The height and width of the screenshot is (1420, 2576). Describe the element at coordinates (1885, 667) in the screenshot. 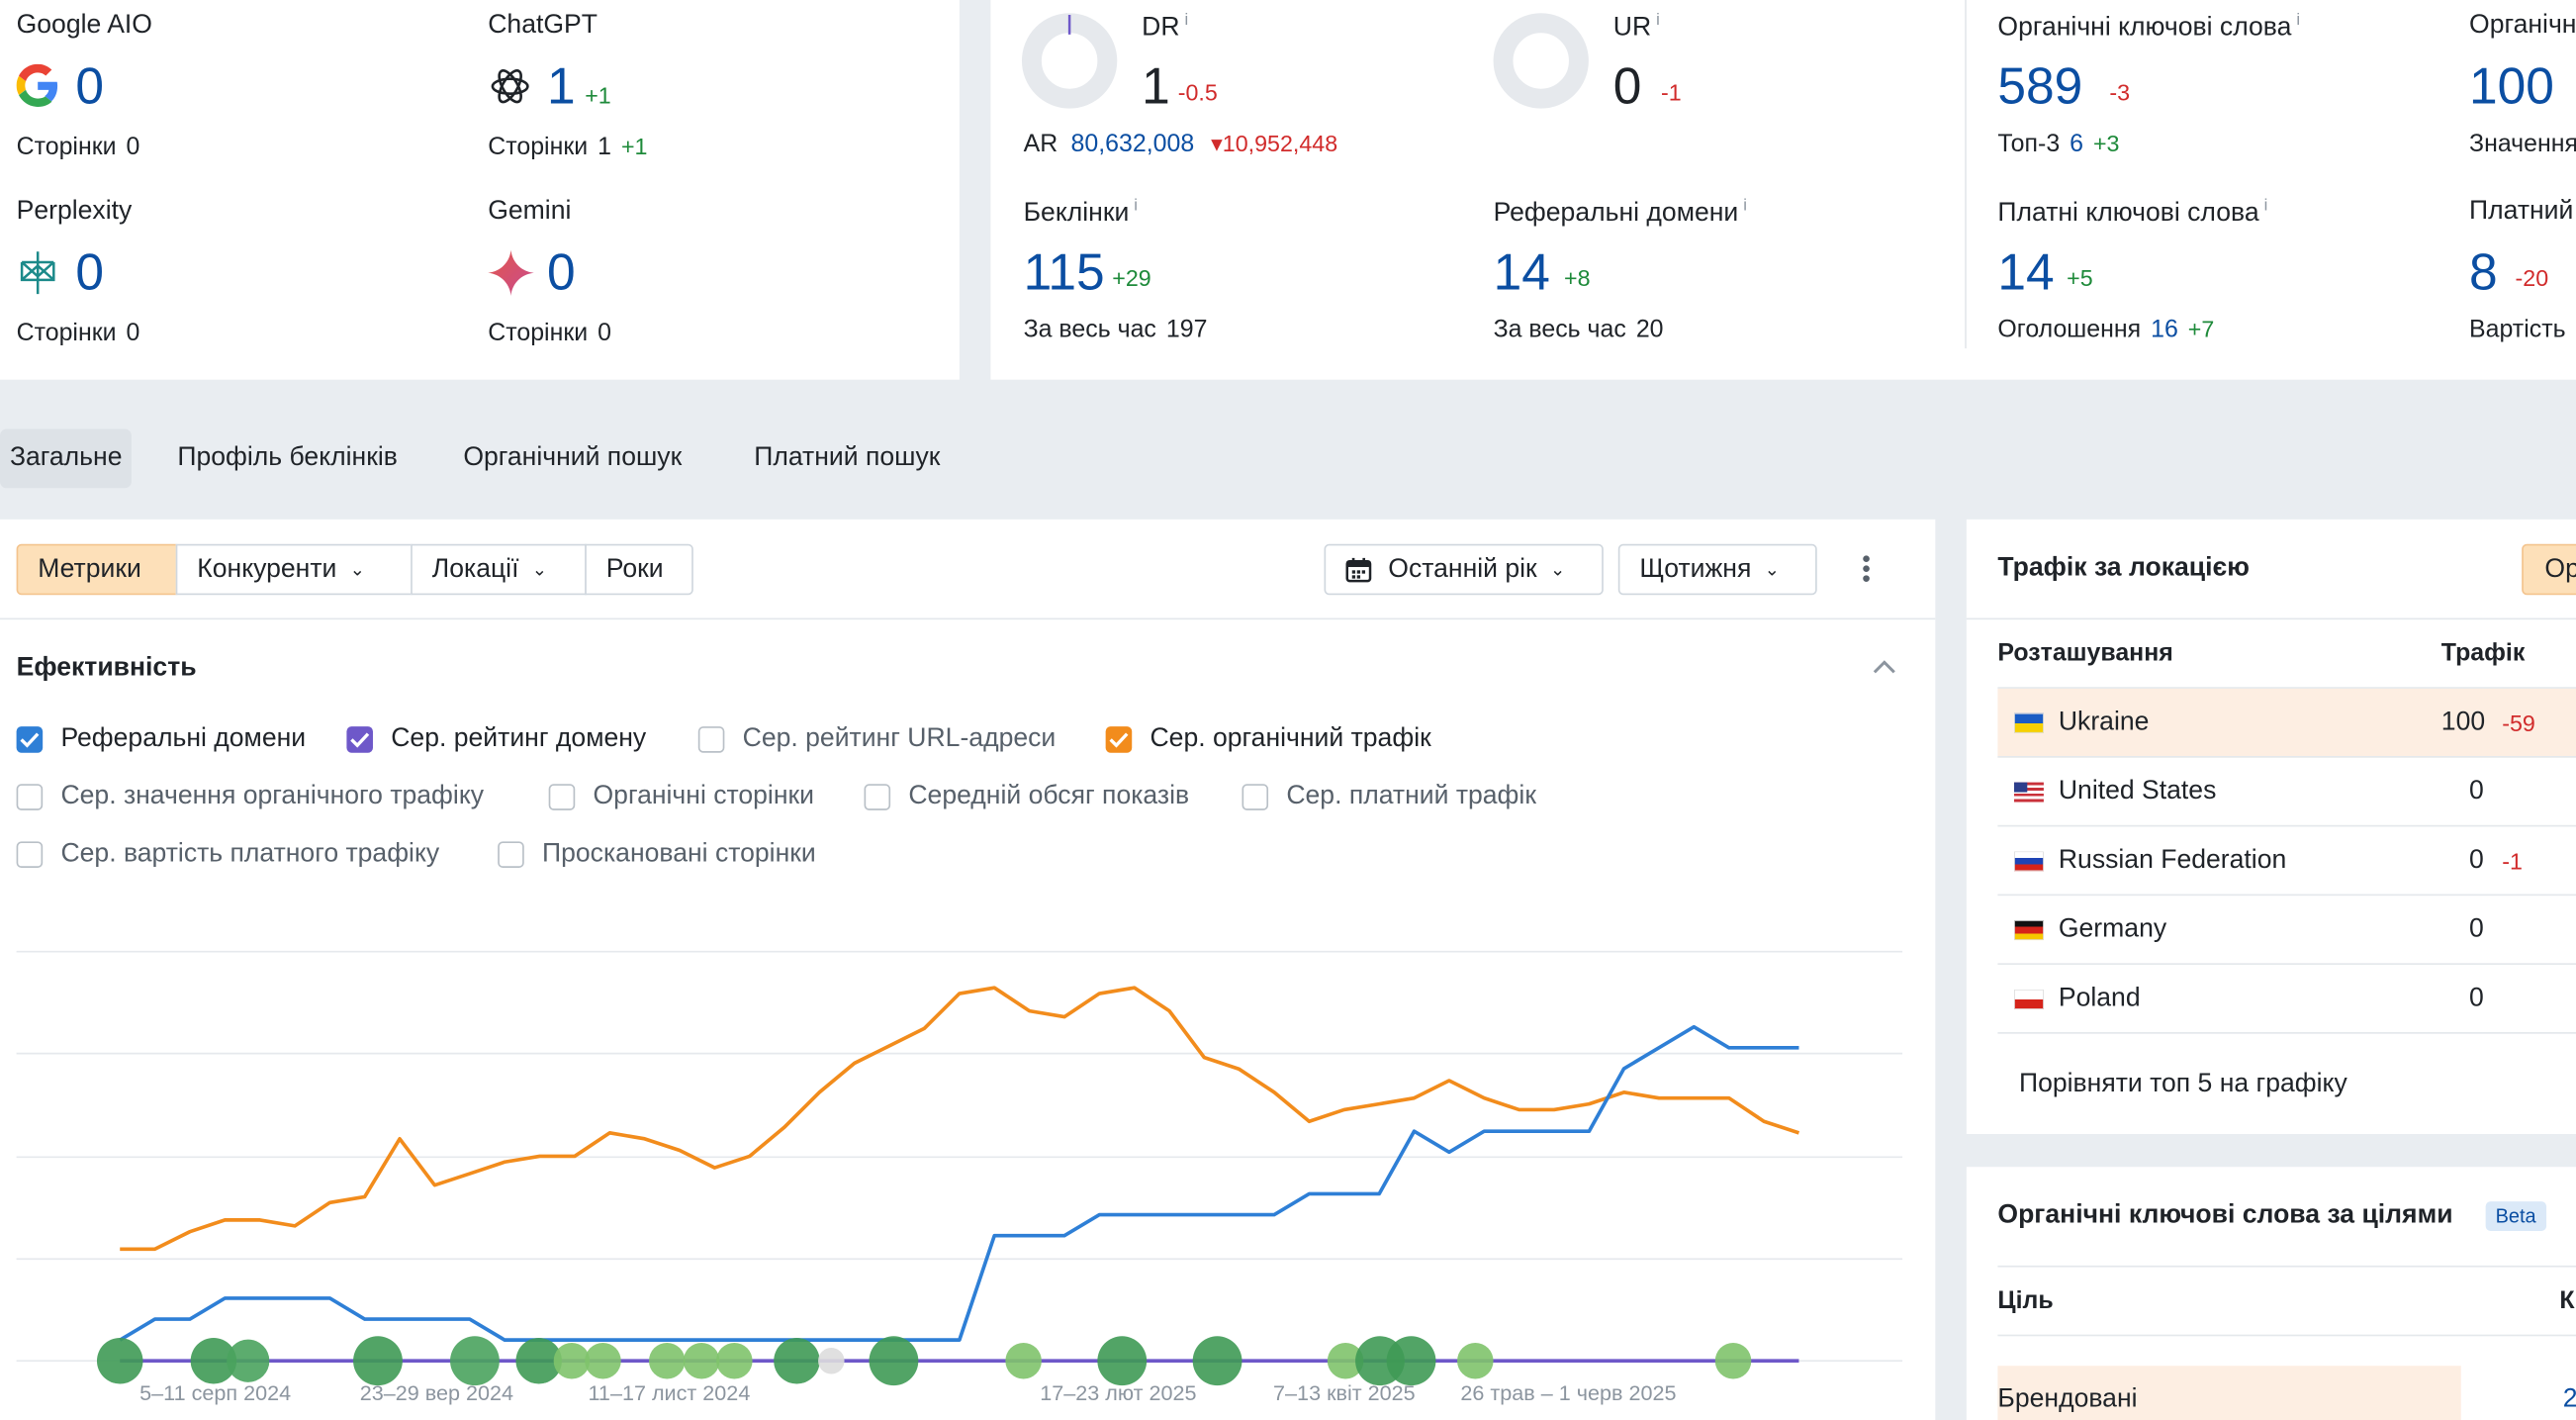

I see `chevron-up-icon` at that location.